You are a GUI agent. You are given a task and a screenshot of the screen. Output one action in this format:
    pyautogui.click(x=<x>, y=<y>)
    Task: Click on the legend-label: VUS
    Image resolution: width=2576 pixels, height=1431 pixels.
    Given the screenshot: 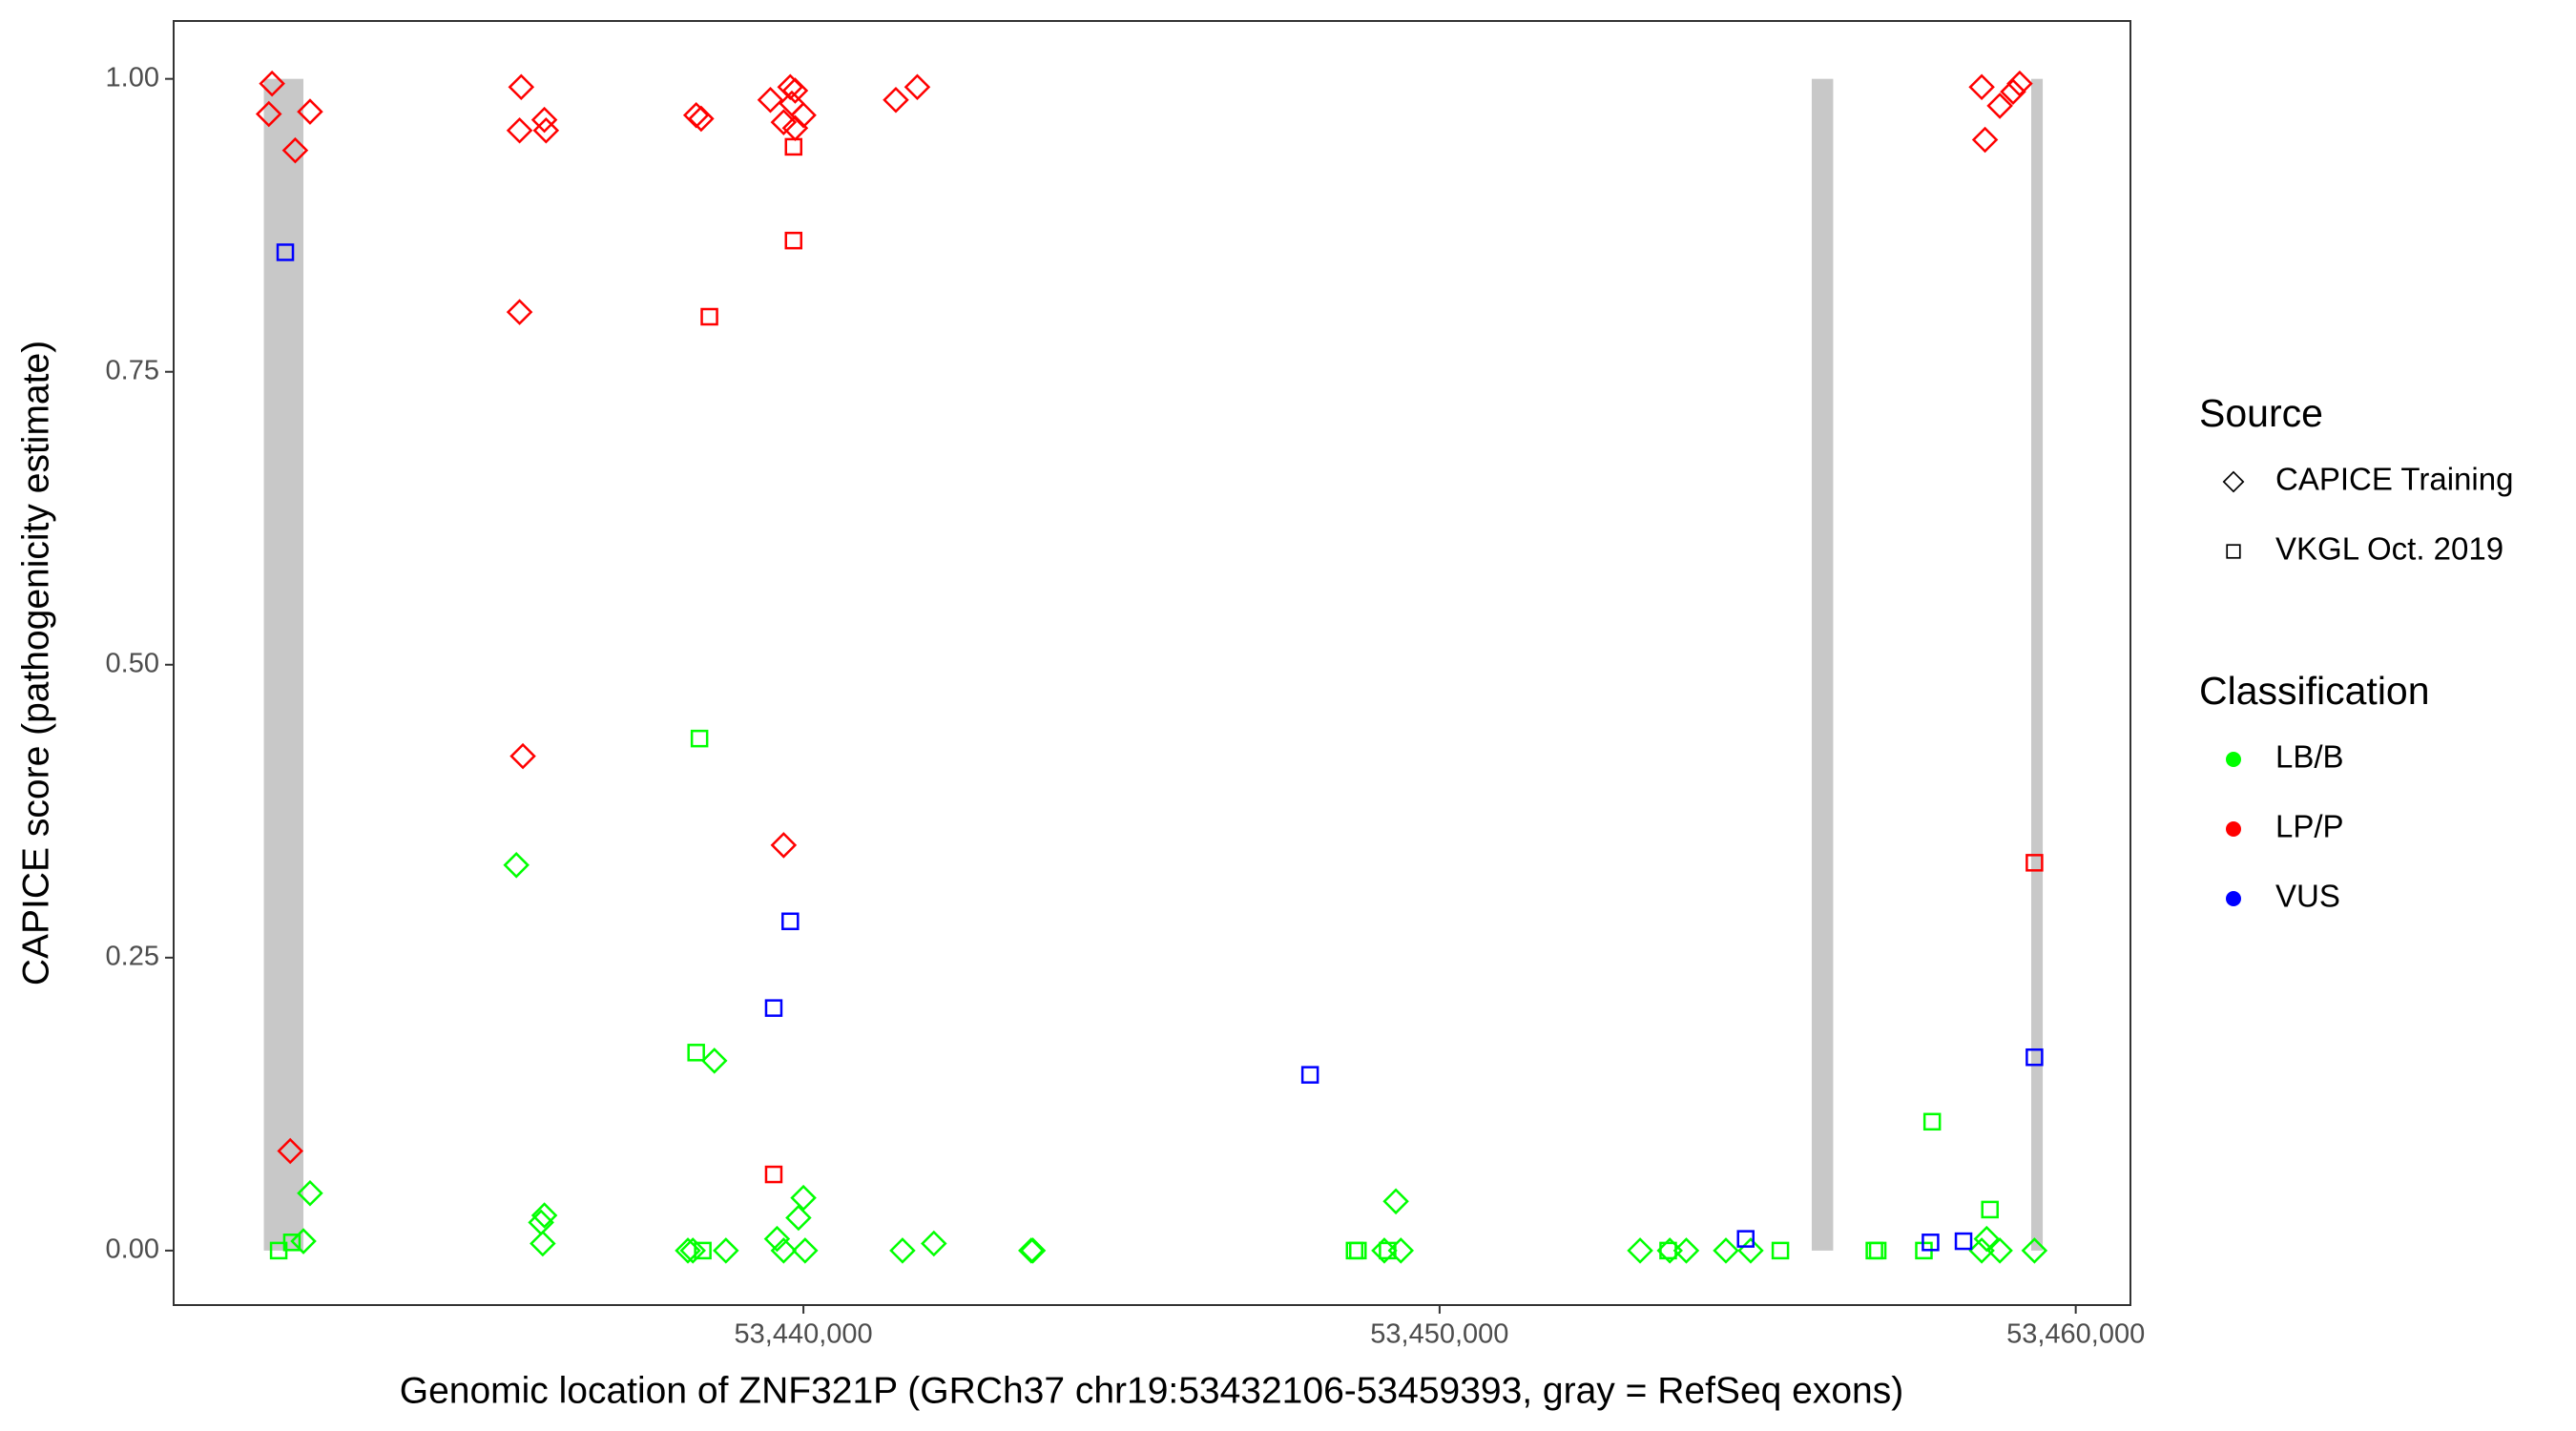 What is the action you would take?
    pyautogui.click(x=2307, y=897)
    